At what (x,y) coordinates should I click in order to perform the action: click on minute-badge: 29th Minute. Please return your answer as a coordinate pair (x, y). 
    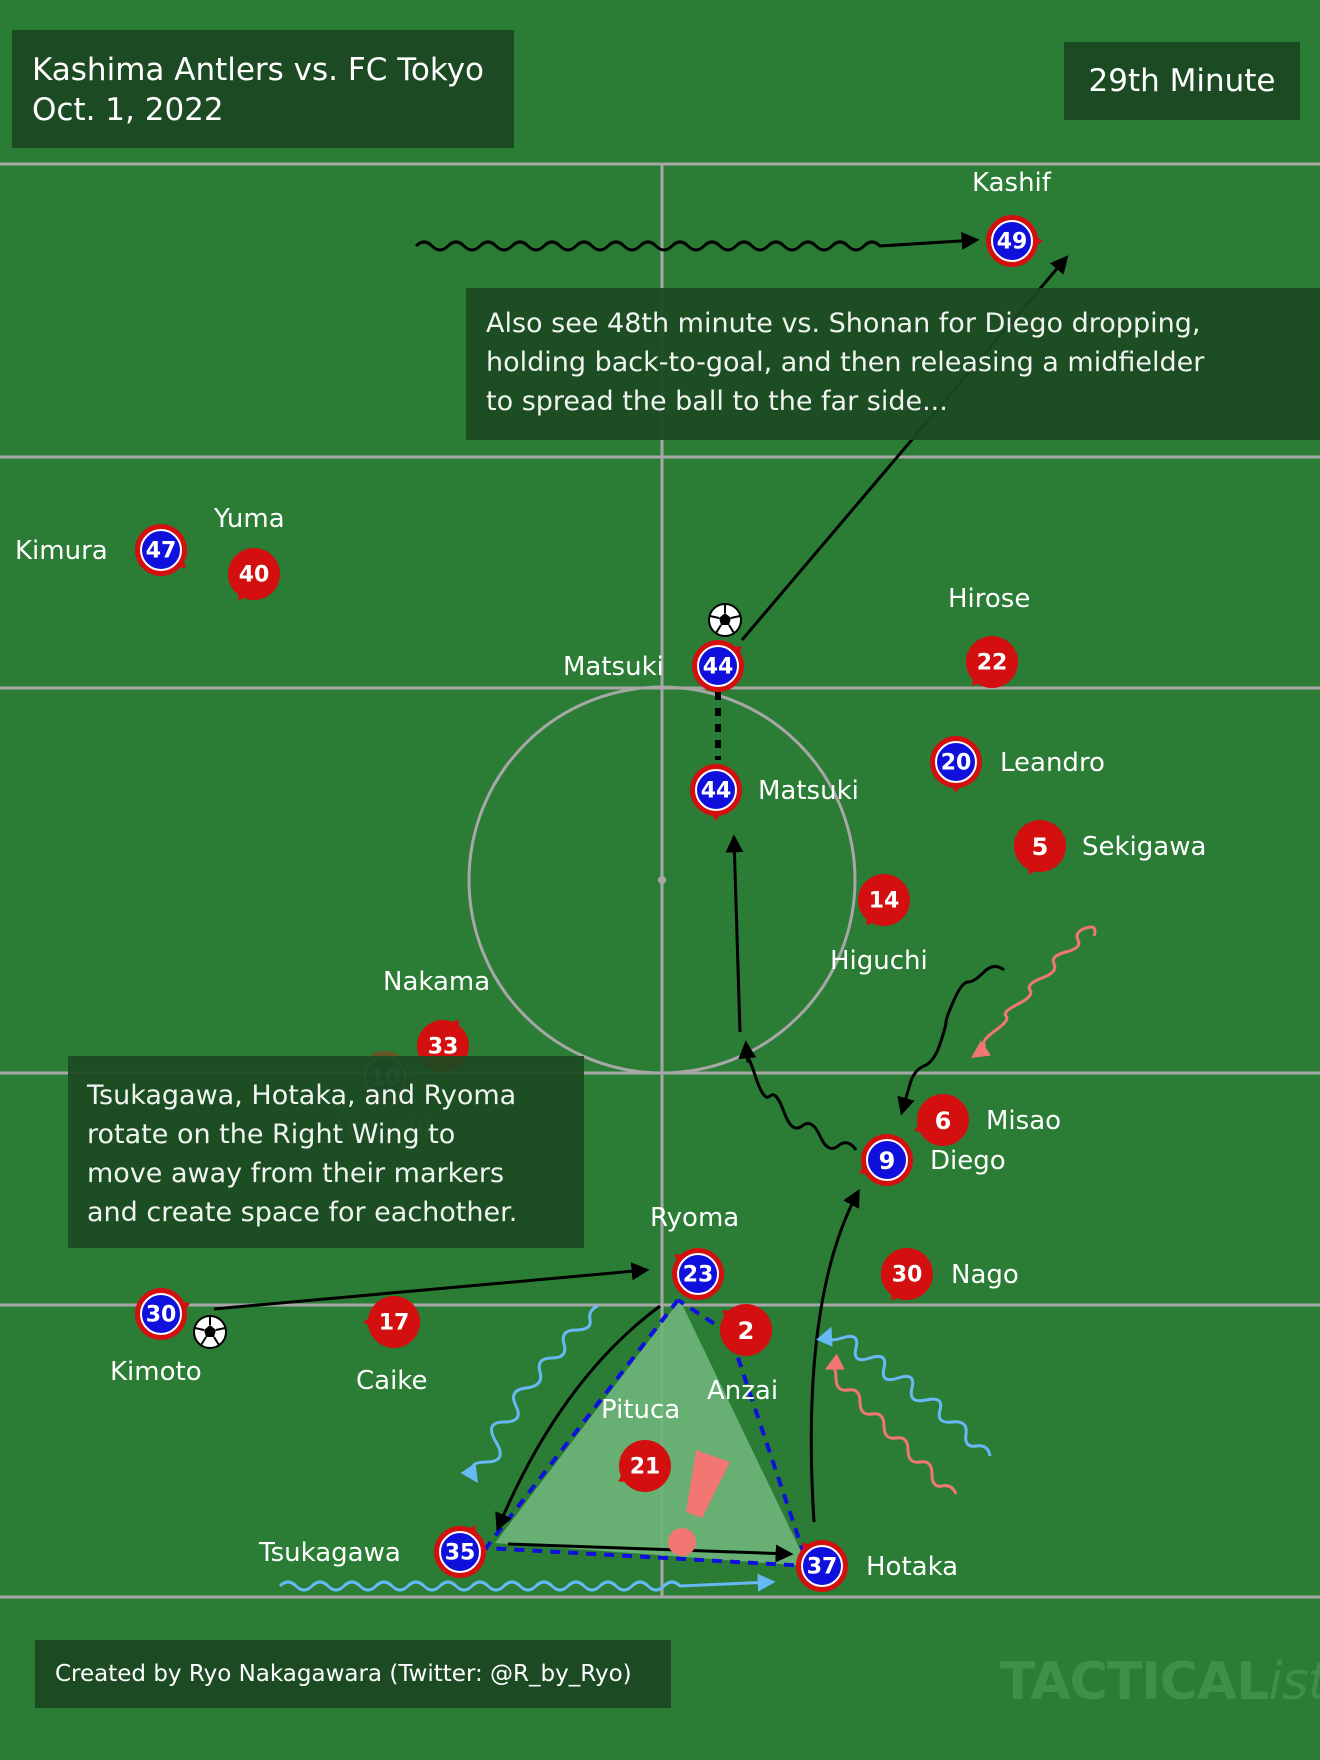
    Looking at the image, I should click on (1182, 81).